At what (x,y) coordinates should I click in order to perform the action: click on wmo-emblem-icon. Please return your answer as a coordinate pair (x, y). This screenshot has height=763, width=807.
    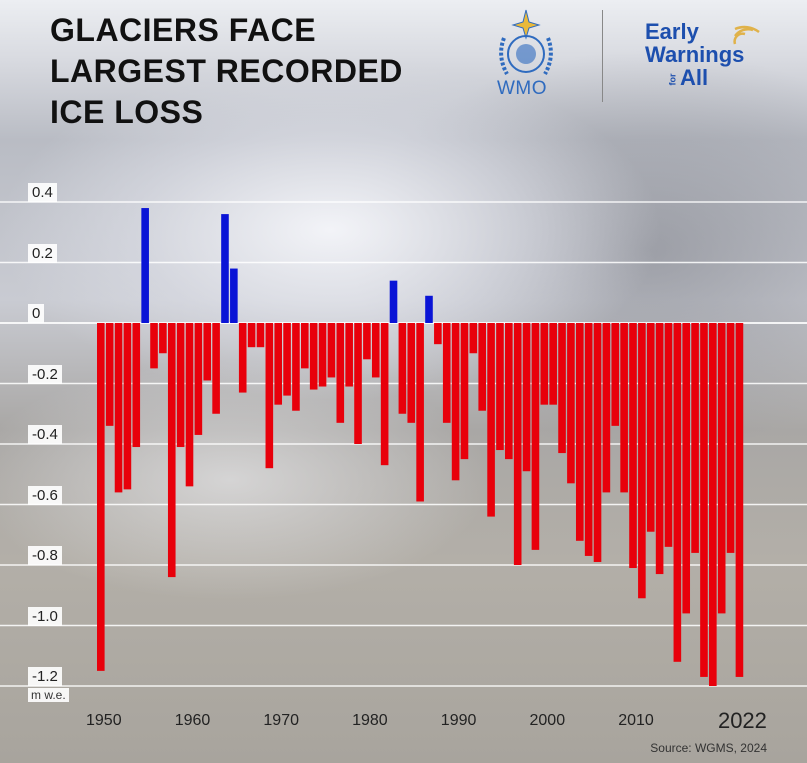
    Looking at the image, I should click on (526, 42).